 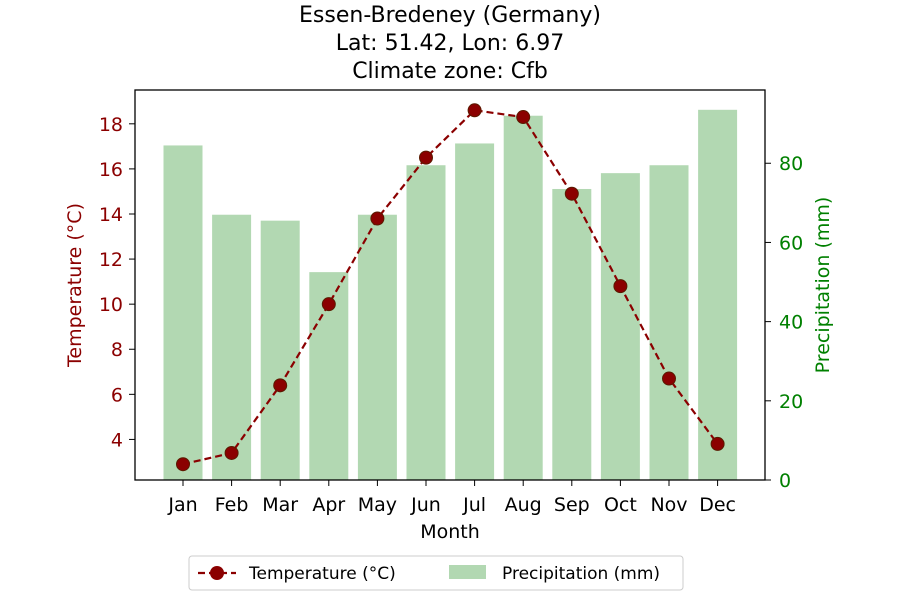 What do you see at coordinates (425, 505) in the screenshot?
I see `x-tick-label: Jun` at bounding box center [425, 505].